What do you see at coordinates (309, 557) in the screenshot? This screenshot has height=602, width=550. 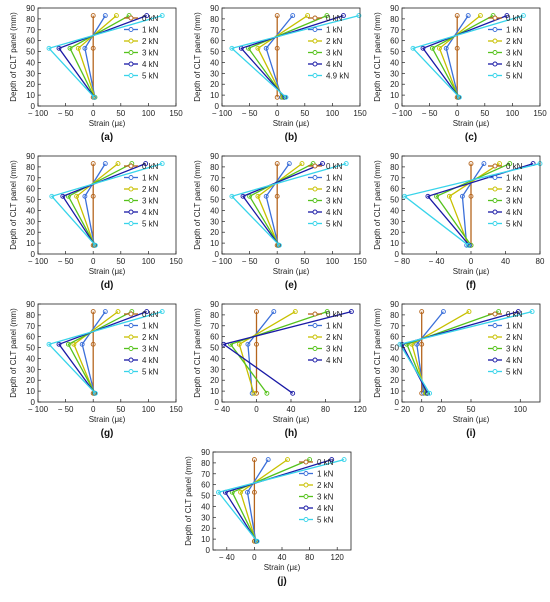 I see `x-tick-label: 80` at bounding box center [309, 557].